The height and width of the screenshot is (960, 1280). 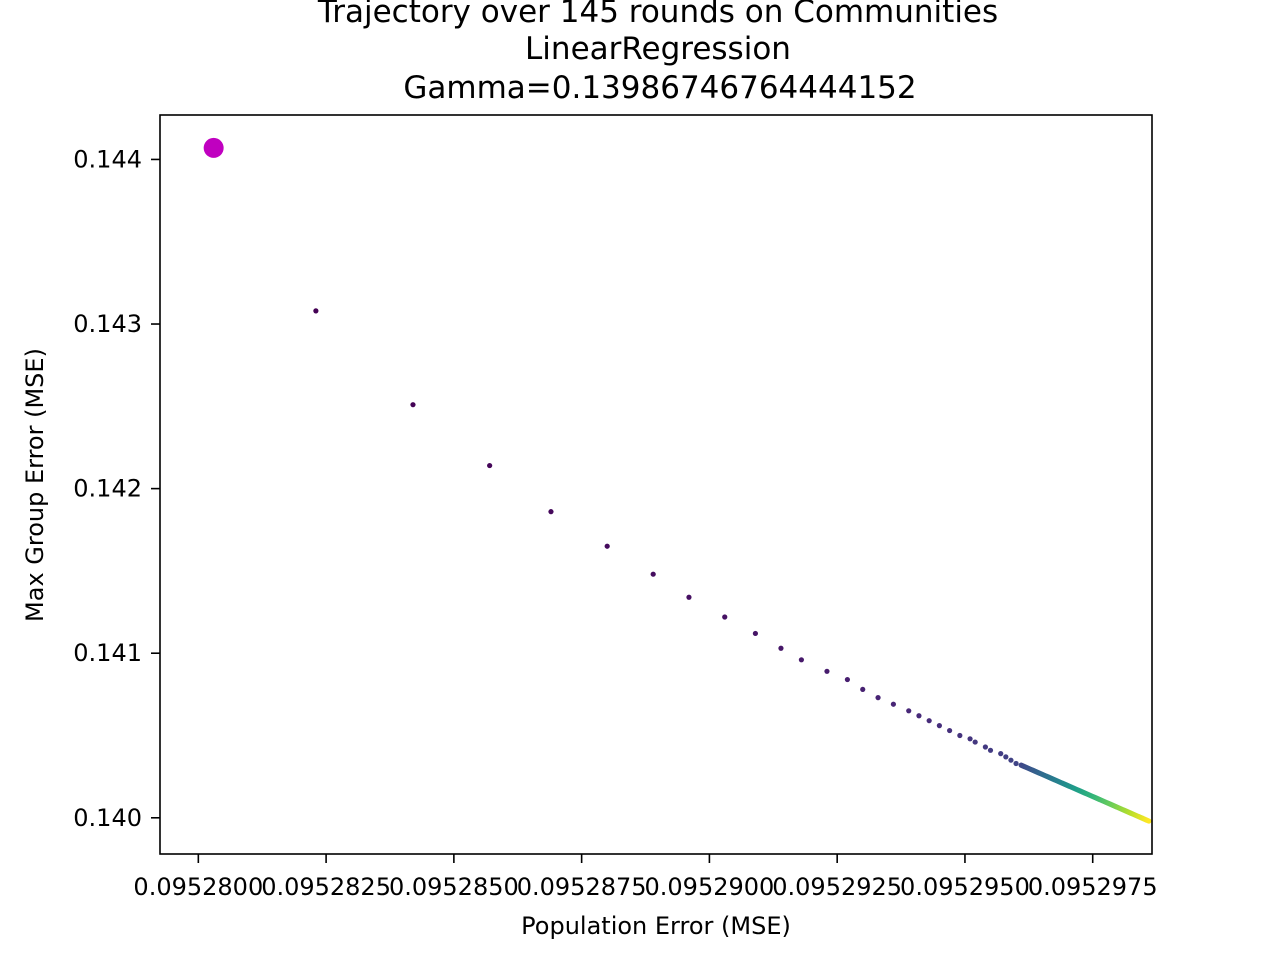 What do you see at coordinates (965, 887) in the screenshot?
I see `x-tick-label: 0.0952950` at bounding box center [965, 887].